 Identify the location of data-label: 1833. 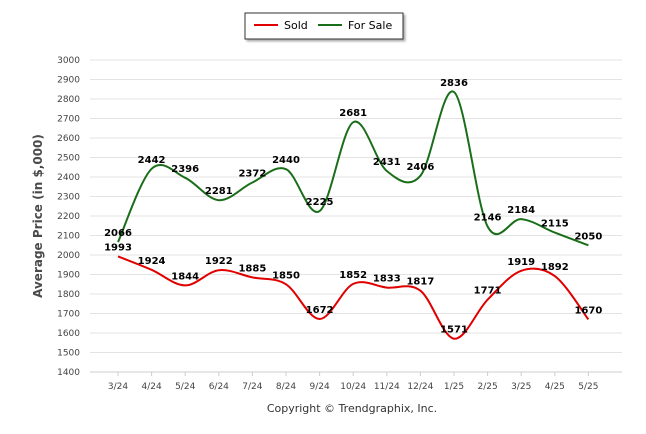
(387, 279).